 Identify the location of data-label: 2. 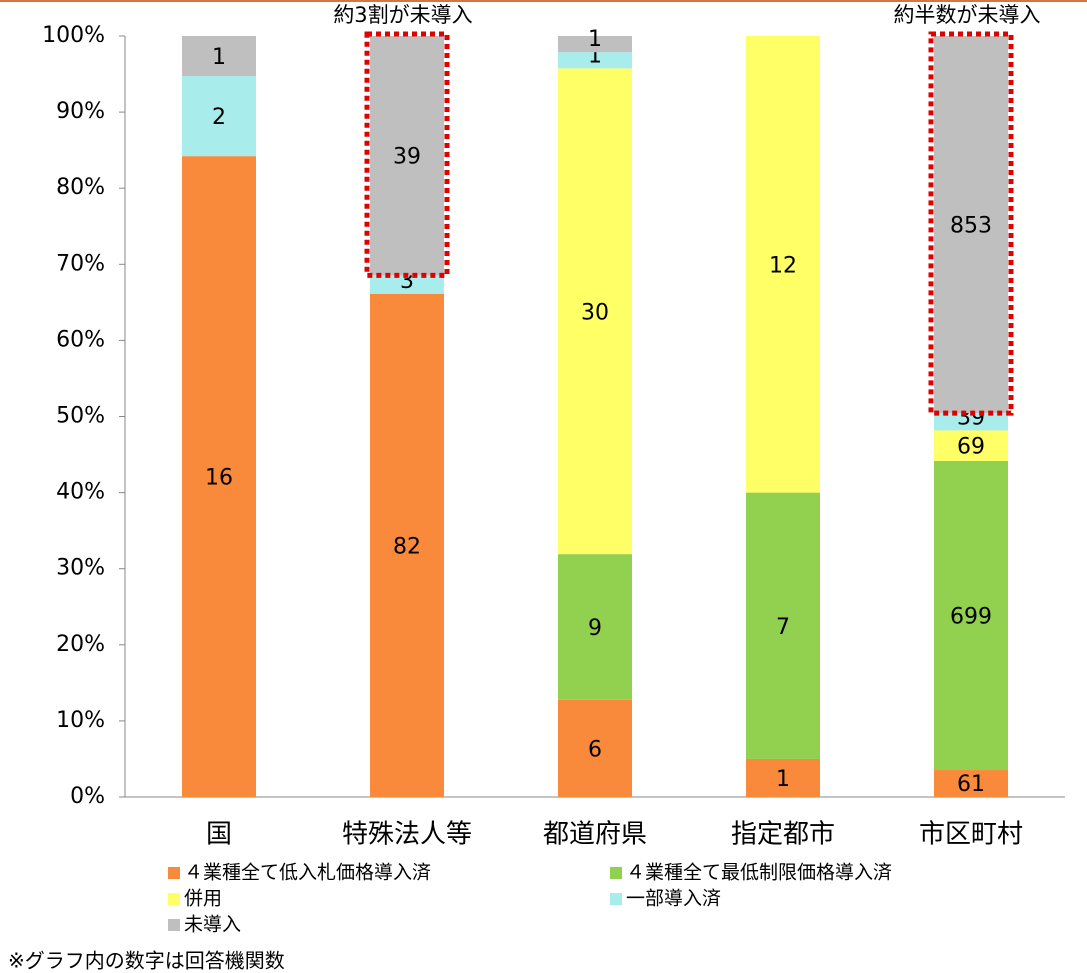
(219, 117).